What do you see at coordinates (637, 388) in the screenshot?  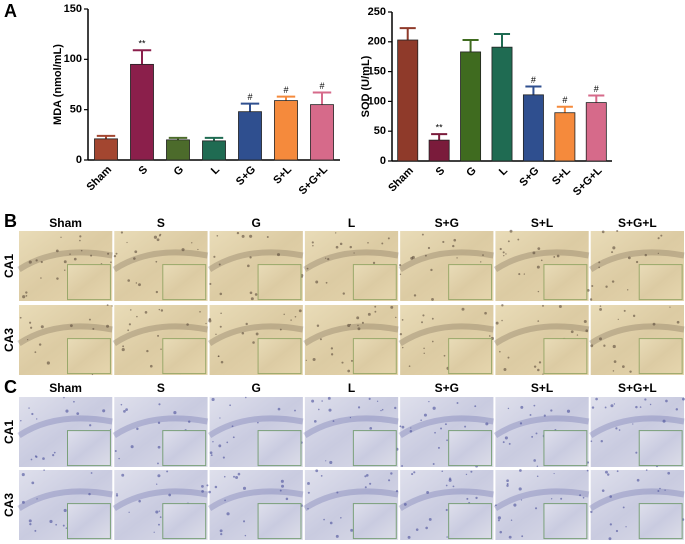 I see `column-header: S+G+L` at bounding box center [637, 388].